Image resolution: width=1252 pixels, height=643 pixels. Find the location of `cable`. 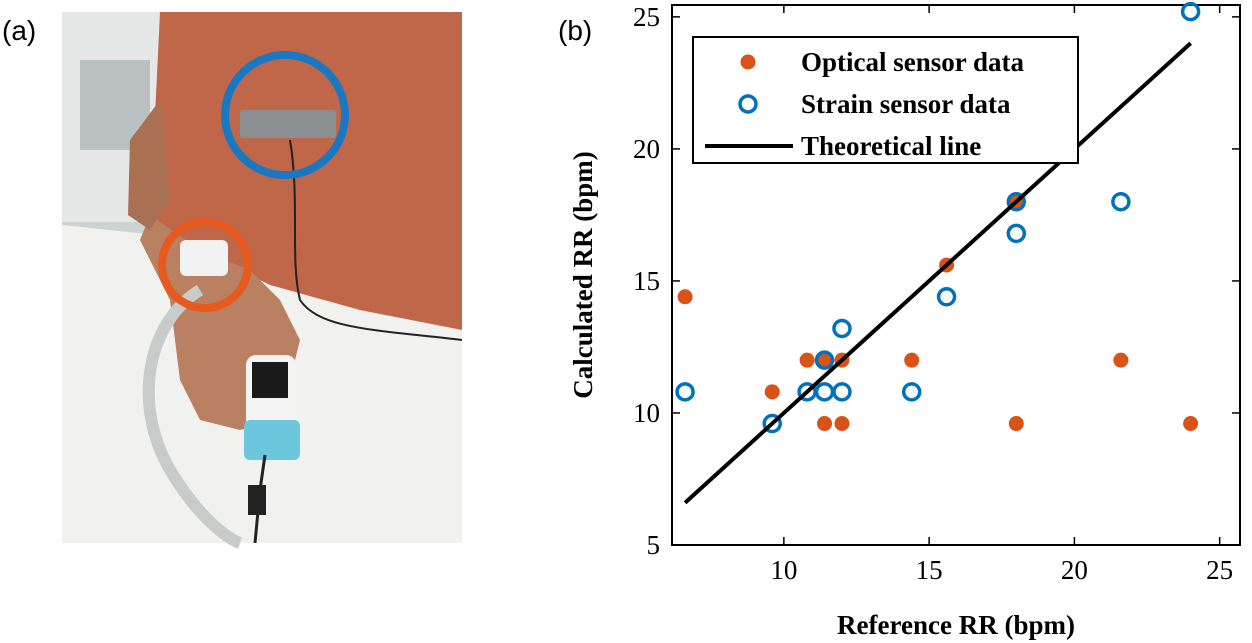

cable is located at coordinates (192, 416).